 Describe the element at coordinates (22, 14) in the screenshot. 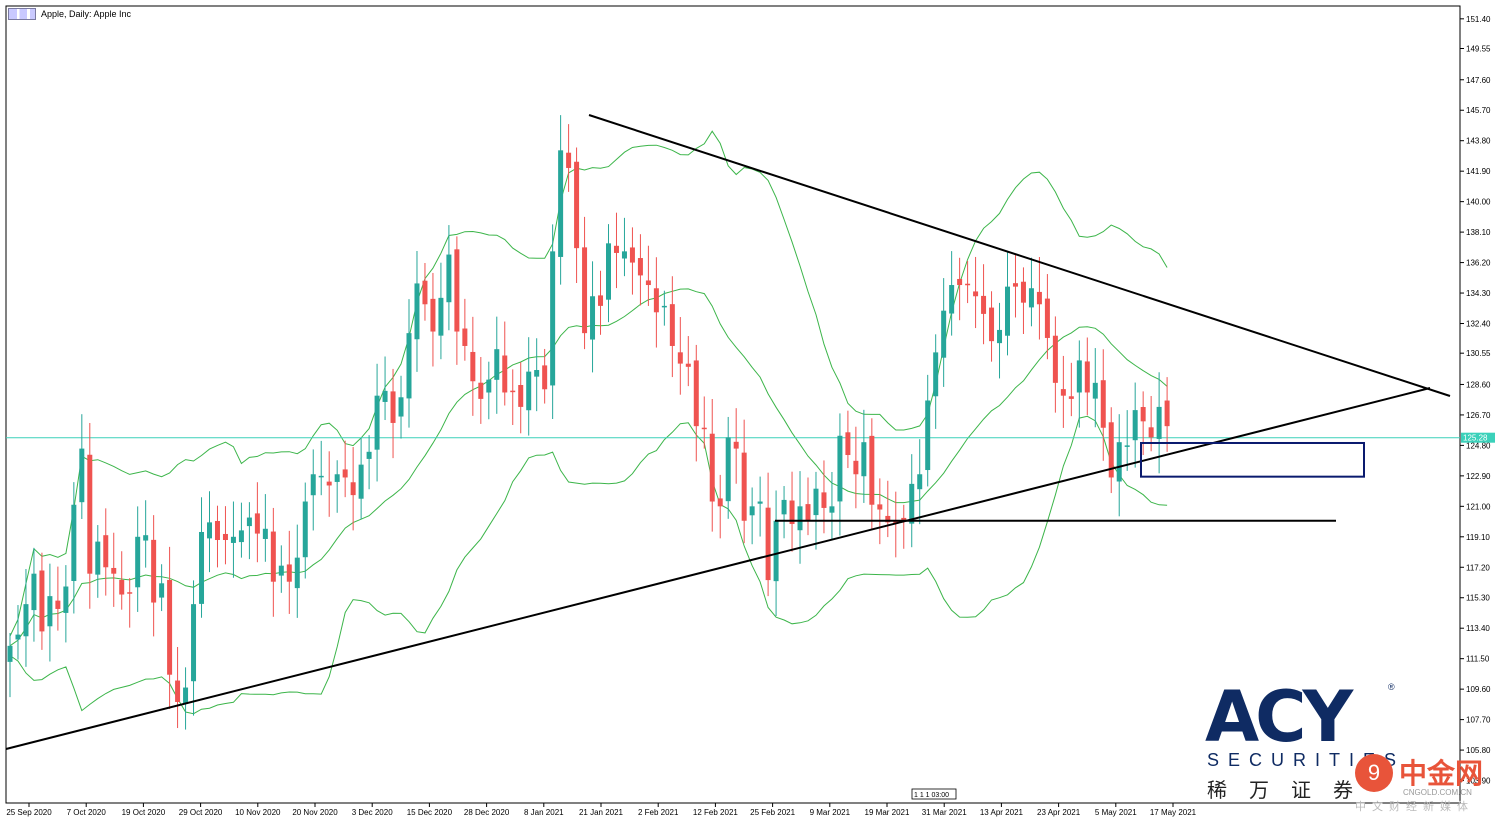

I see `chart-type-icon` at that location.